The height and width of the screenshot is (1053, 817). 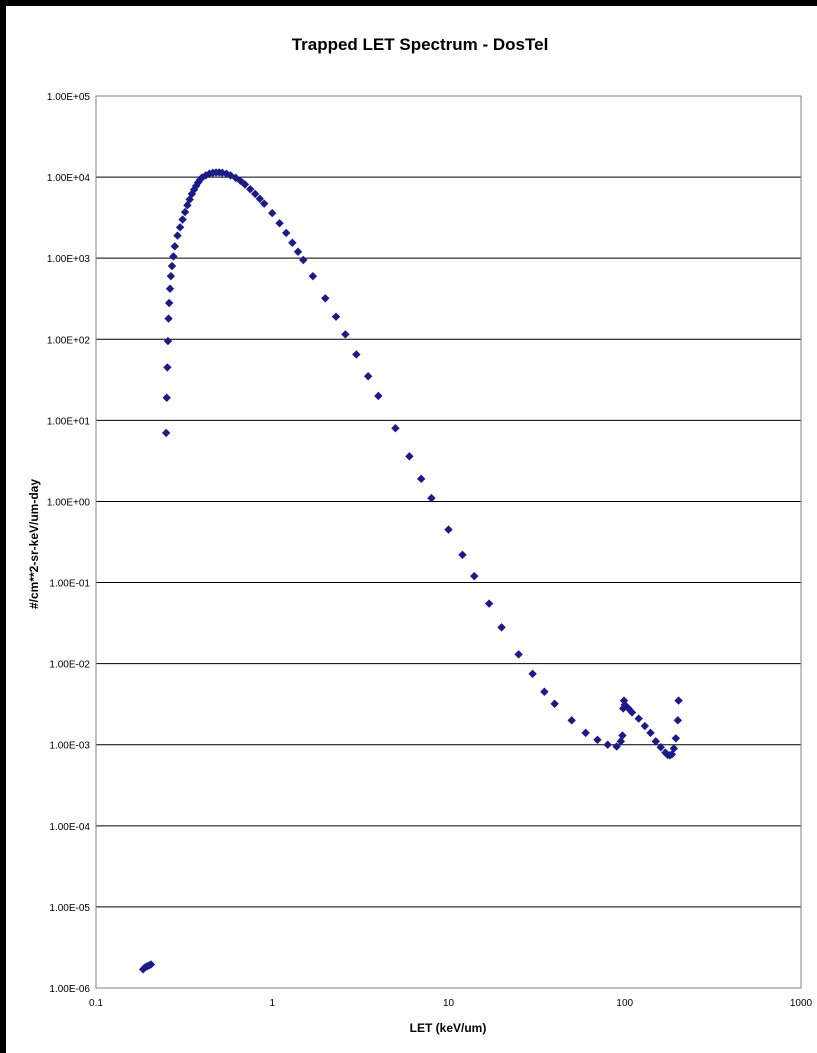 What do you see at coordinates (69, 340) in the screenshot?
I see `y-tick-label: 1.00E+02` at bounding box center [69, 340].